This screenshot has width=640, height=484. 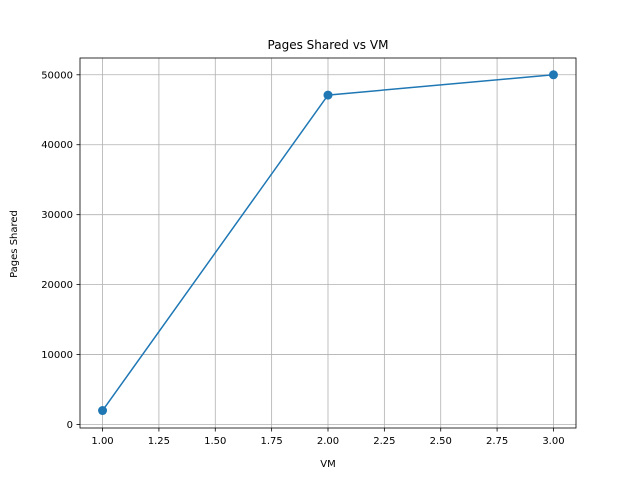 I want to click on x-tick-label: 3.00, so click(x=553, y=441).